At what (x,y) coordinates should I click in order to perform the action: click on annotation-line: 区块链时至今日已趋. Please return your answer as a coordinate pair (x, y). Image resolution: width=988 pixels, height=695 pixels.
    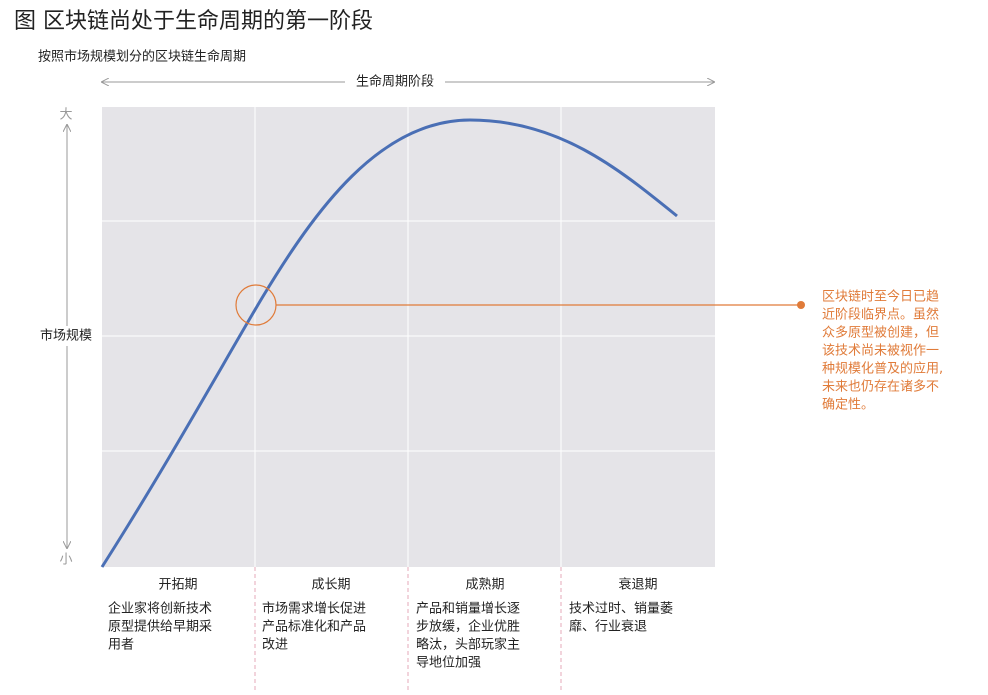
    Looking at the image, I should click on (880, 297).